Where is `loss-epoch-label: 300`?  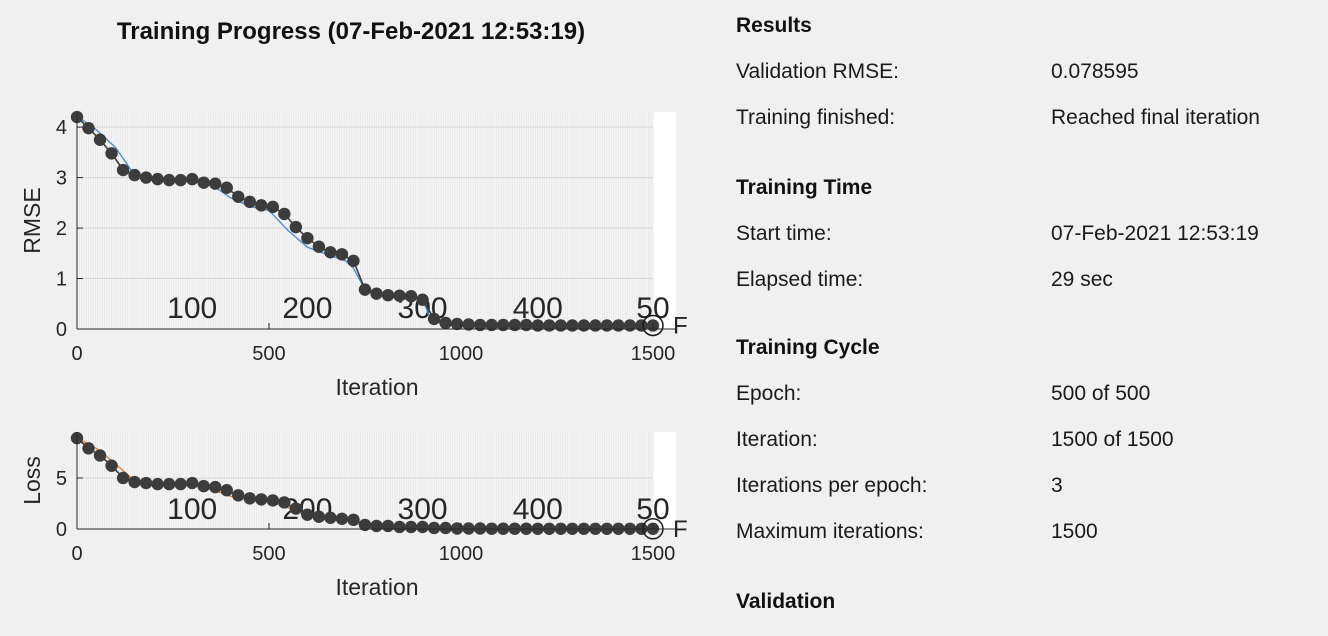
loss-epoch-label: 300 is located at coordinates (423, 509).